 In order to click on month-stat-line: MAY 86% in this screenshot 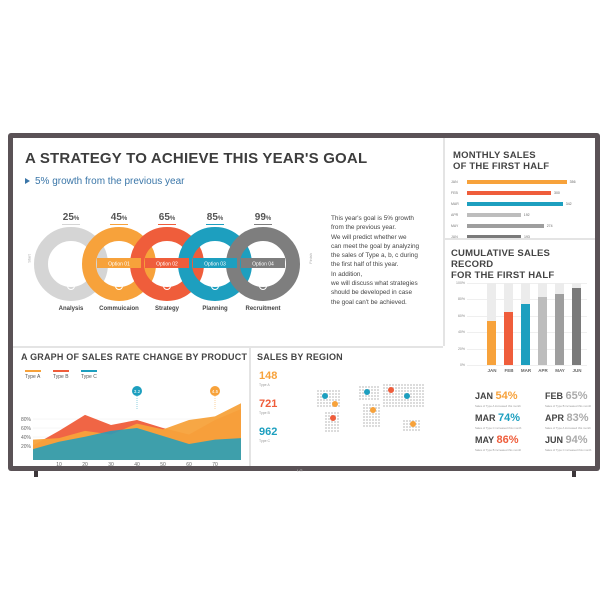, I will do `click(509, 439)`.